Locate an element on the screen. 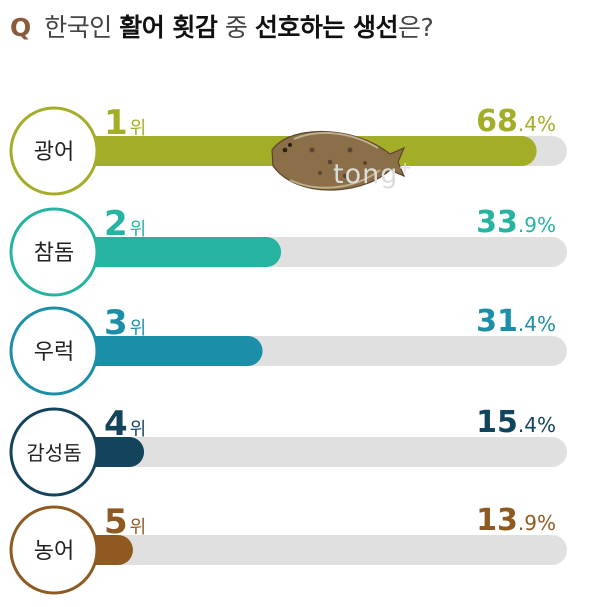 The image size is (607, 607). value-label: 15.4% is located at coordinates (516, 422).